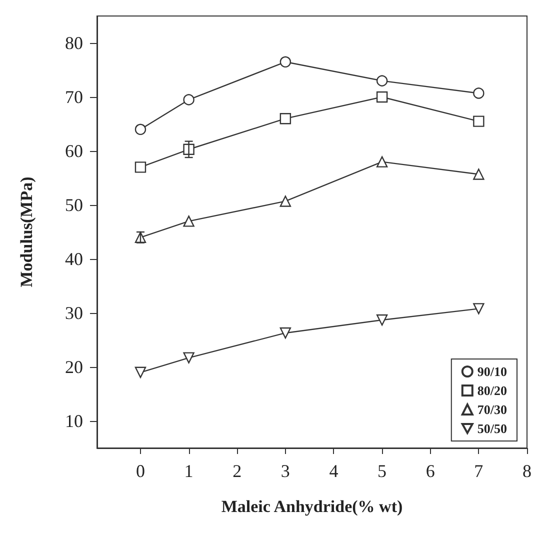 This screenshot has height=539, width=537. Describe the element at coordinates (140, 471) in the screenshot. I see `x-tick-label: 0` at that location.